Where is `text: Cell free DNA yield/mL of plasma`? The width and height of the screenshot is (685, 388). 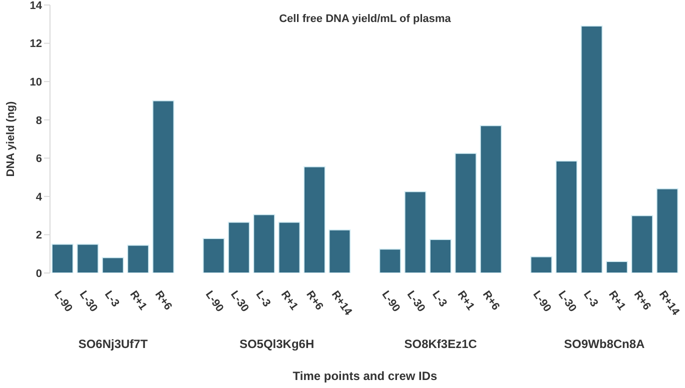 text: Cell free DNA yield/mL of plasma is located at coordinates (365, 19).